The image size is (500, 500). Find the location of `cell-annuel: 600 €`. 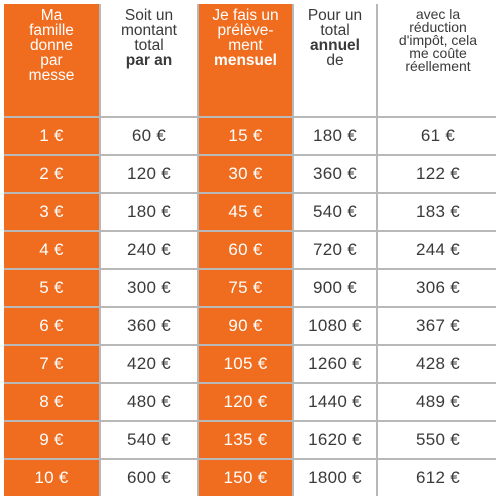

cell-annuel: 600 € is located at coordinates (149, 478).